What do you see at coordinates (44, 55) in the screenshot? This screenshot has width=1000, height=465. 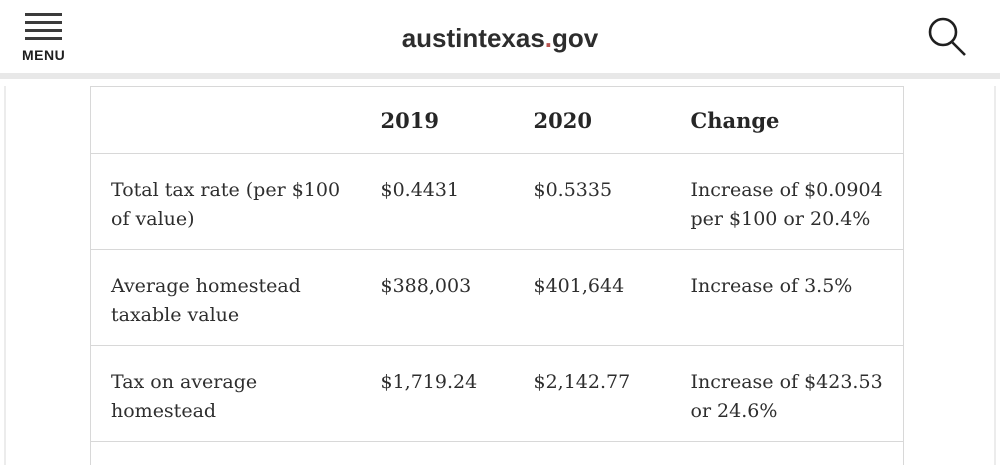 I see `menu-label: MENU` at bounding box center [44, 55].